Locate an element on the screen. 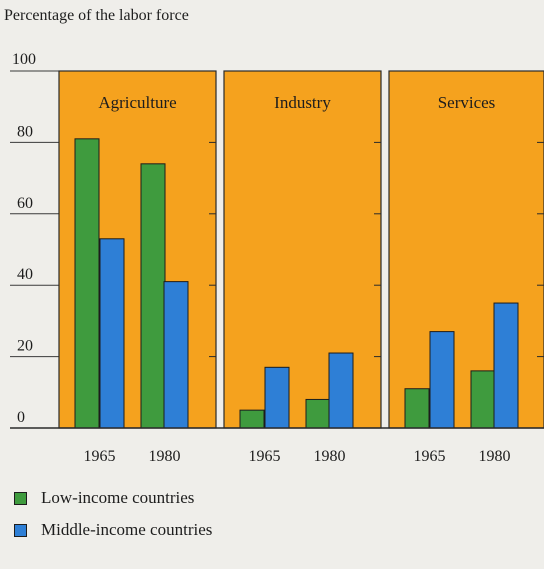 The height and width of the screenshot is (569, 544). panel-title: Agriculture is located at coordinates (137, 102).